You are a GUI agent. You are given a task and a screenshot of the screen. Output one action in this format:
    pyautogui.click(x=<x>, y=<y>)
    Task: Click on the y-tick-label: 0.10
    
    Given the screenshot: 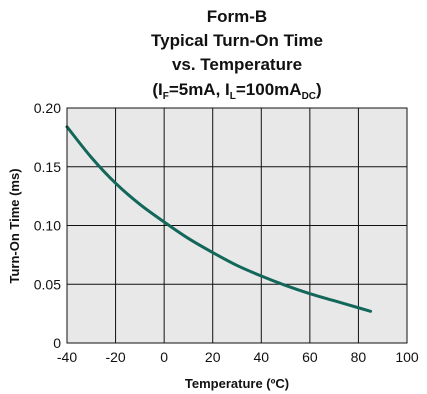 What is the action you would take?
    pyautogui.click(x=47, y=226)
    